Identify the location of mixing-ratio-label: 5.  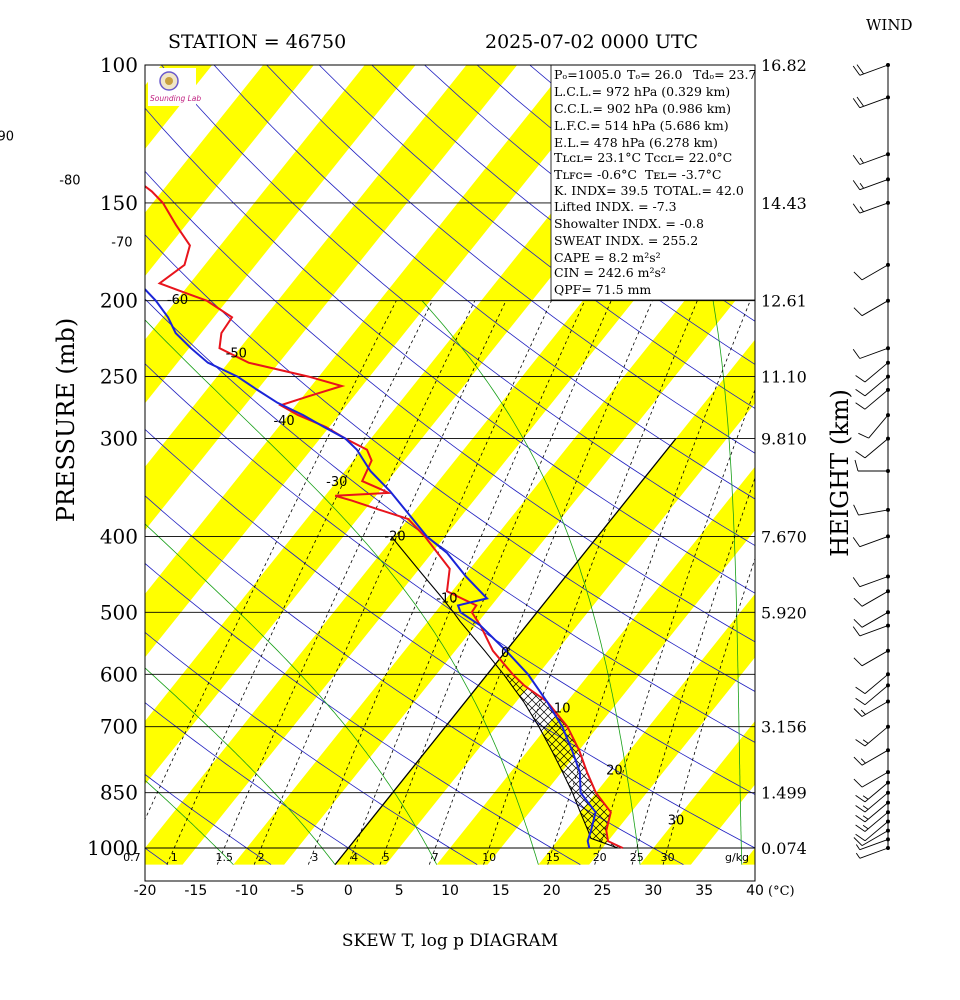
(386, 857).